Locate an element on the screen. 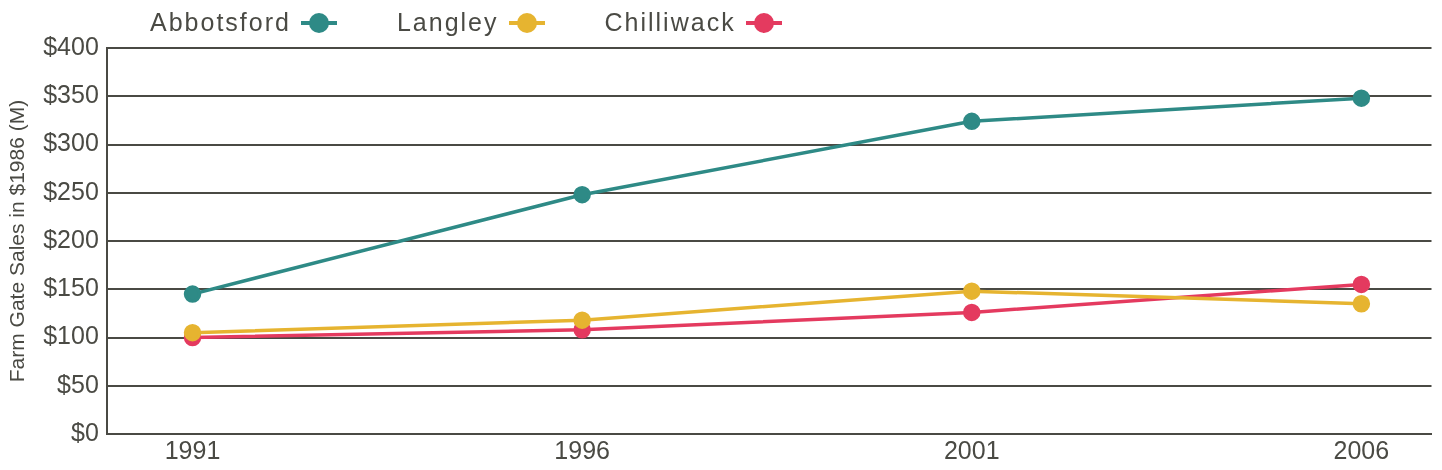 The height and width of the screenshot is (470, 1442). legend-label: Langley is located at coordinates (447, 22).